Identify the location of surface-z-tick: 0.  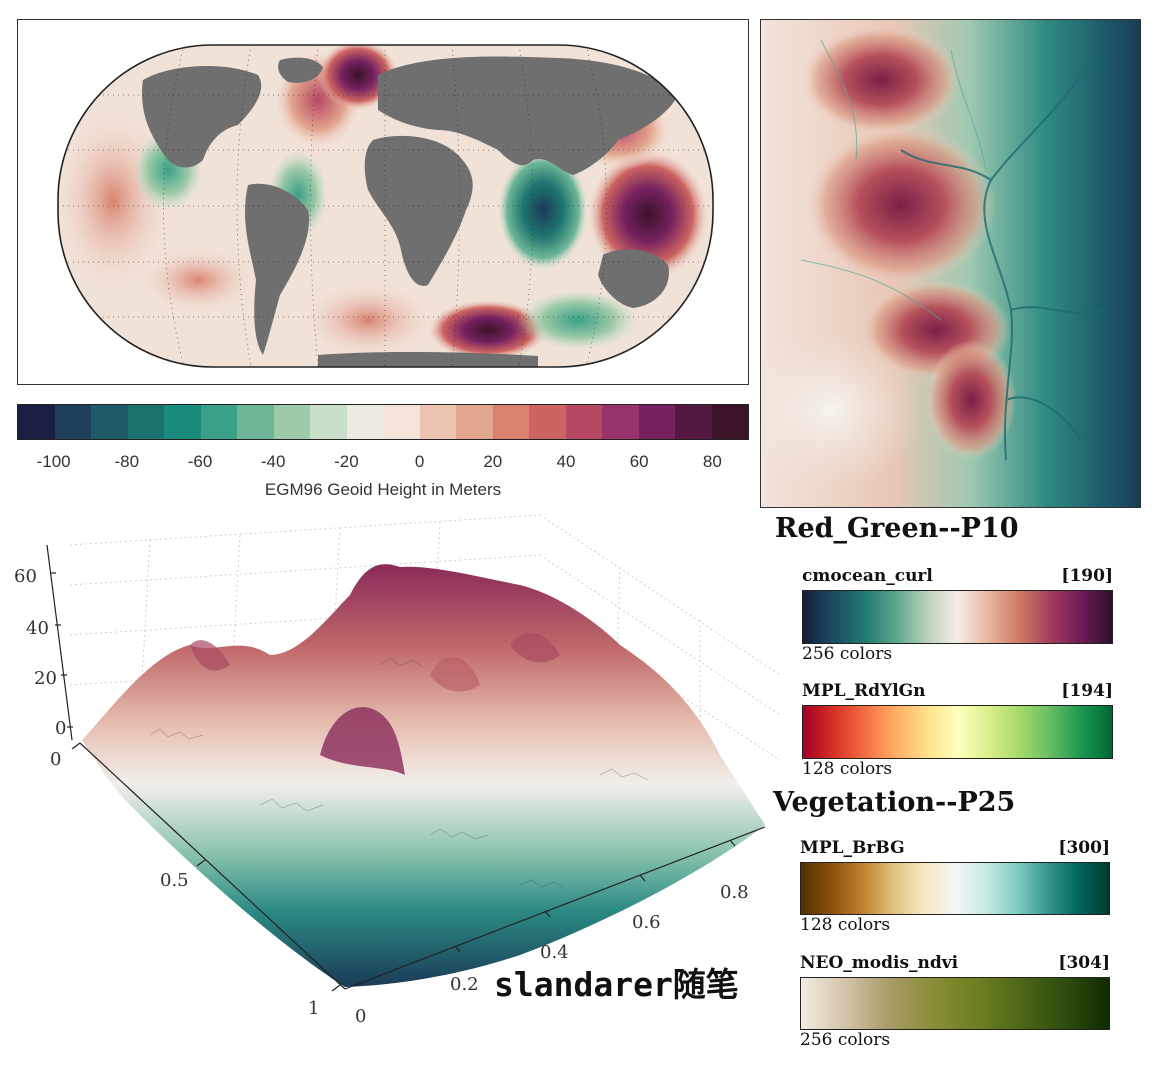
(61, 728).